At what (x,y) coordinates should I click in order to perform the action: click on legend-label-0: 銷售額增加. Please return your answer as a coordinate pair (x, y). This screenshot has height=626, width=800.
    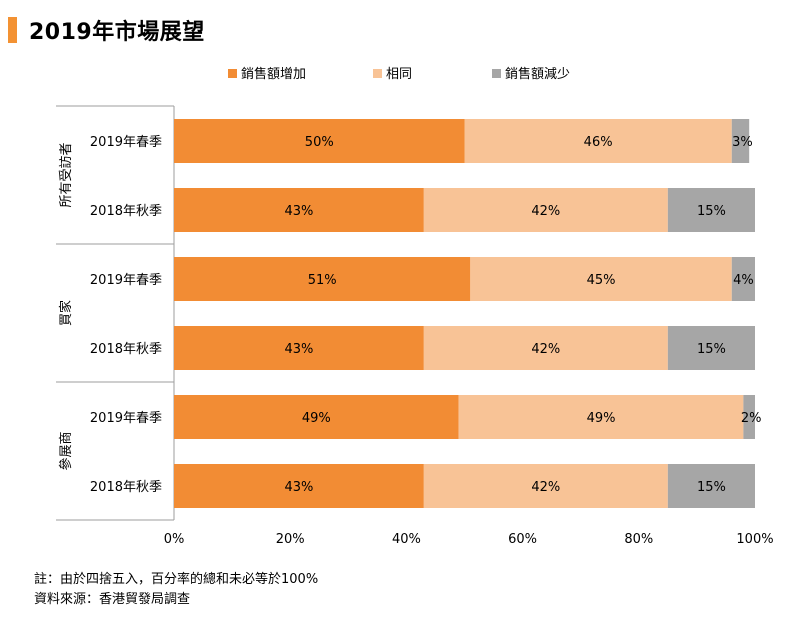
    Looking at the image, I should click on (273, 74).